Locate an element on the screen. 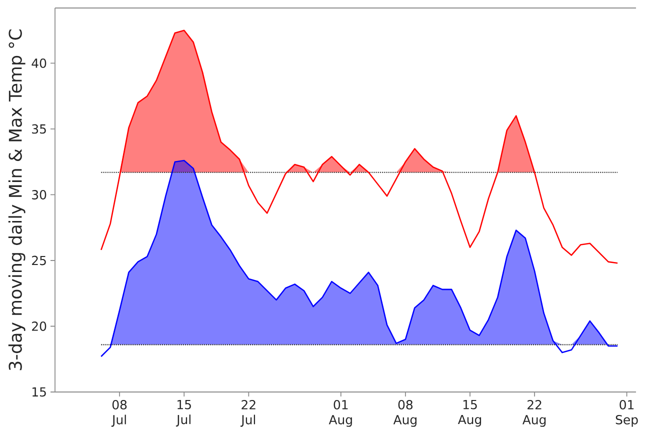 The image size is (646, 427). x-tick-label: 15 Jul is located at coordinates (183, 413).